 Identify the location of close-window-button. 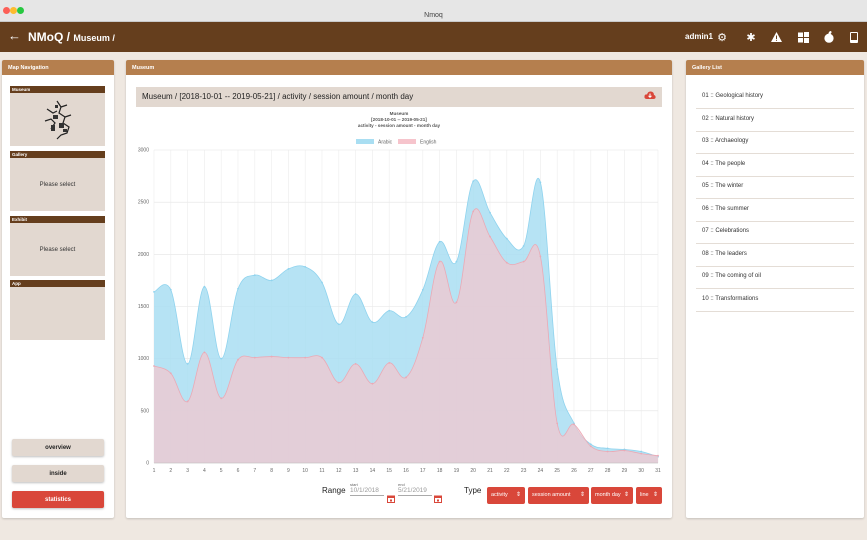
(6, 10).